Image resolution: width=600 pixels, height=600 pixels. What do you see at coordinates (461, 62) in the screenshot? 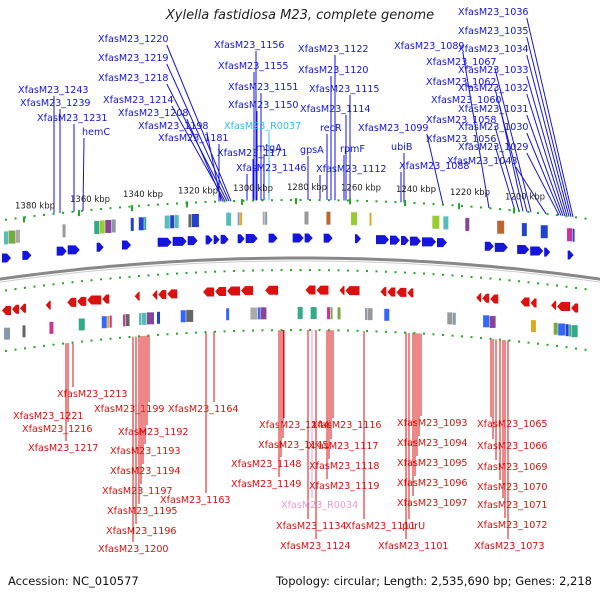
I see `gene-label: XfasM23_1067` at bounding box center [461, 62].